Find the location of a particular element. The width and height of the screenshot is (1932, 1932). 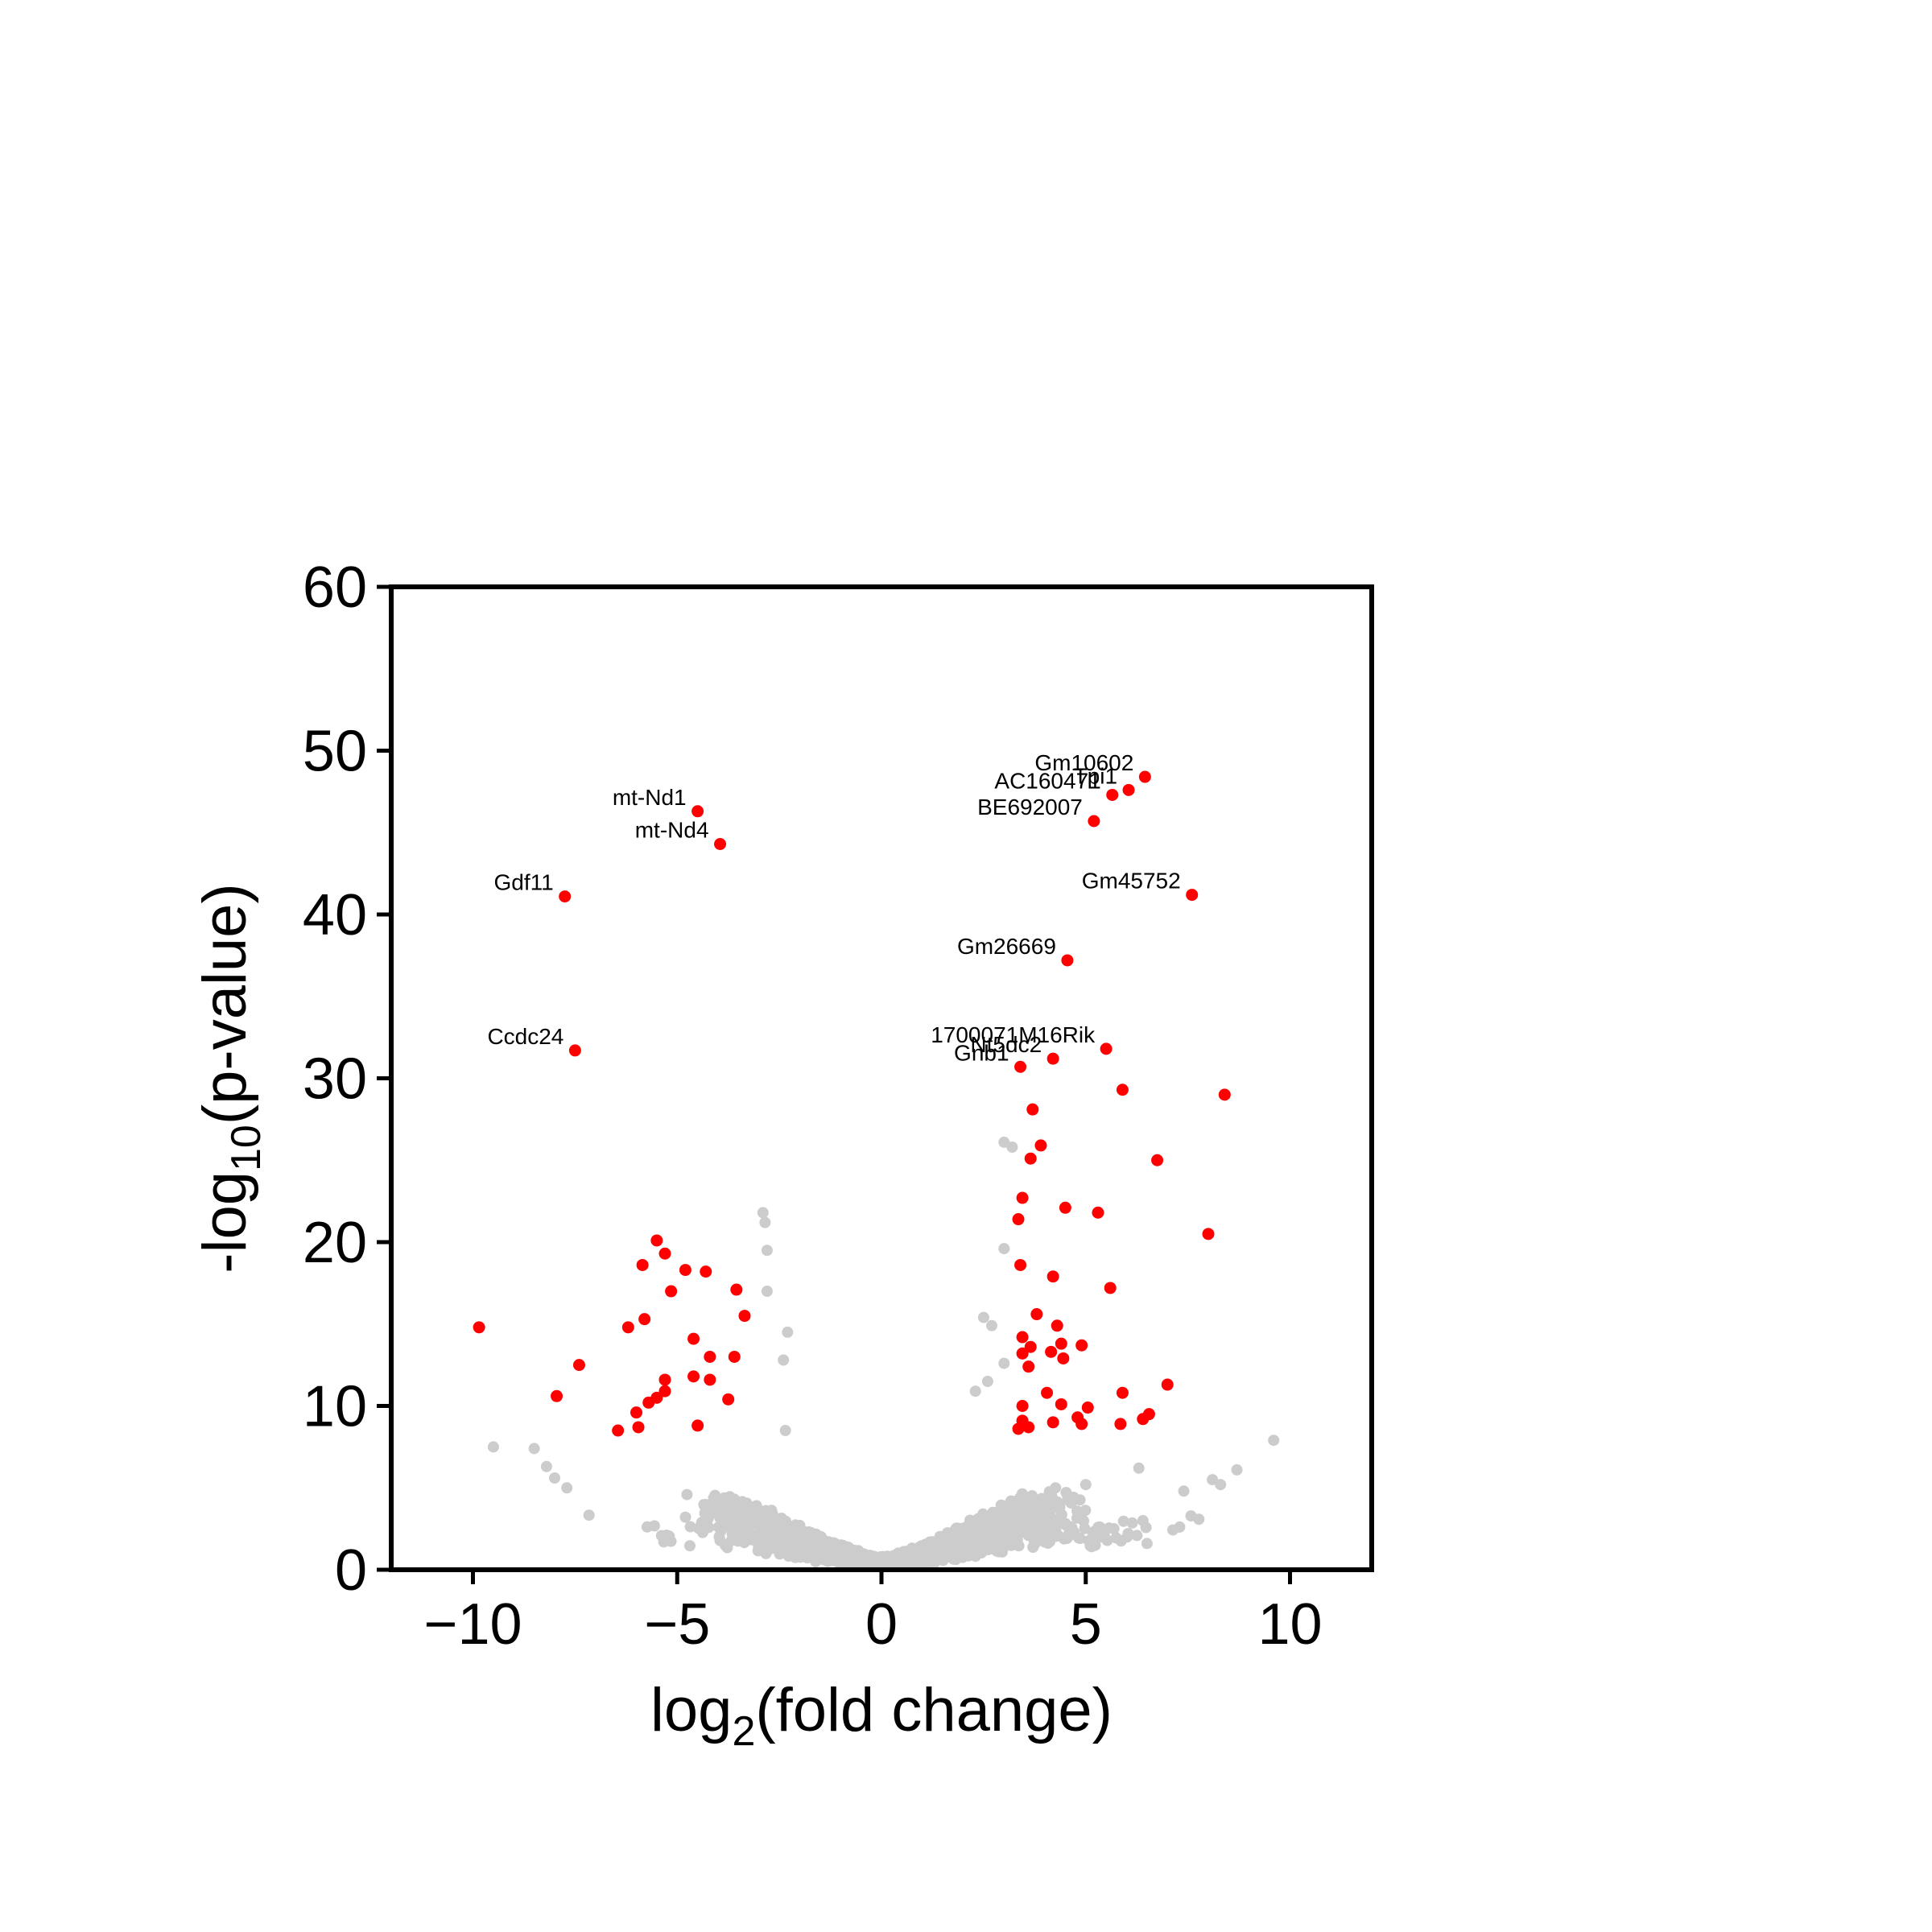

gene-label: Gnb1 is located at coordinates (981, 1052).